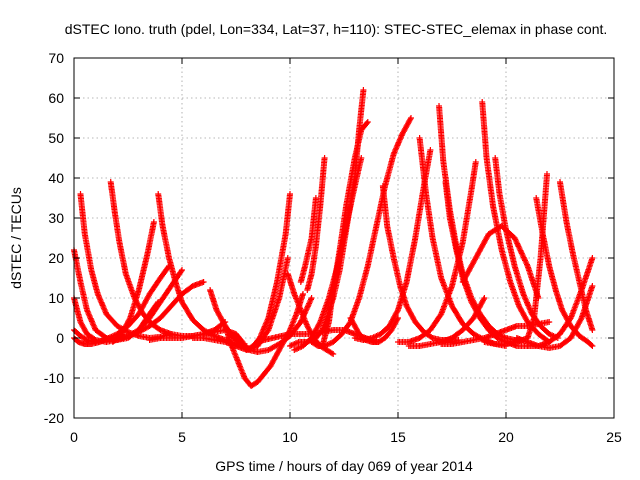  What do you see at coordinates (56, 58) in the screenshot?
I see `y-tick-label: 70` at bounding box center [56, 58].